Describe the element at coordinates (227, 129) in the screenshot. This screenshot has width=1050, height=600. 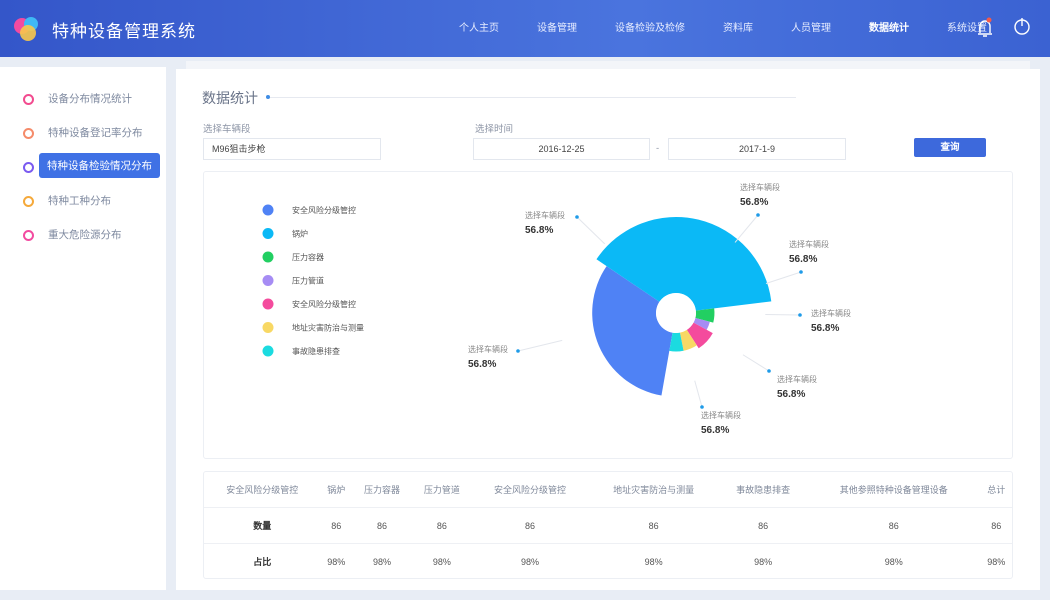
I see `vehicle-label: 选择车辆段` at that location.